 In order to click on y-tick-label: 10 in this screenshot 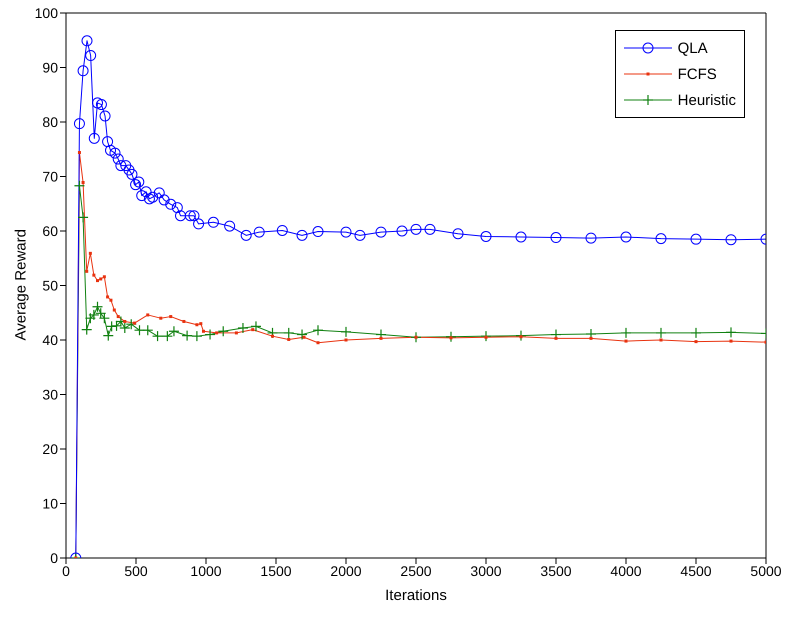, I will do `click(50, 503)`.